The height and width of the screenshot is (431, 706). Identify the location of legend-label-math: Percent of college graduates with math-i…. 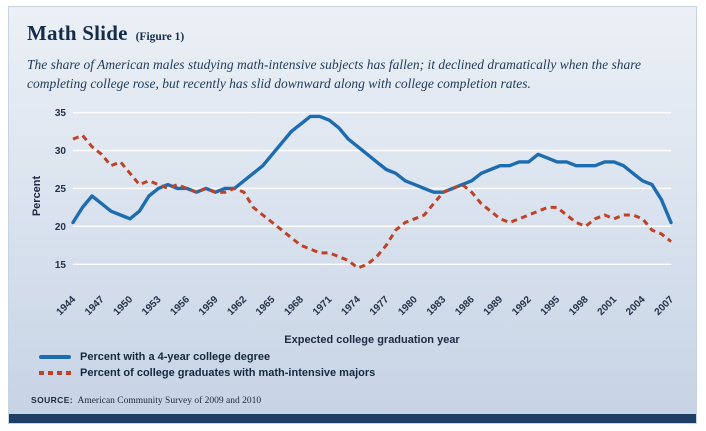
(228, 373).